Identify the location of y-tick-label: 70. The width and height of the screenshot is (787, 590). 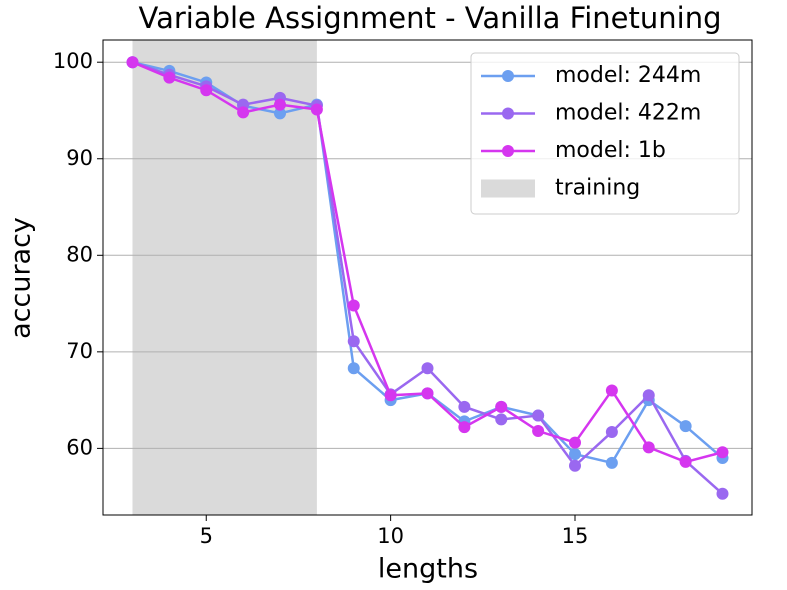
(79, 351).